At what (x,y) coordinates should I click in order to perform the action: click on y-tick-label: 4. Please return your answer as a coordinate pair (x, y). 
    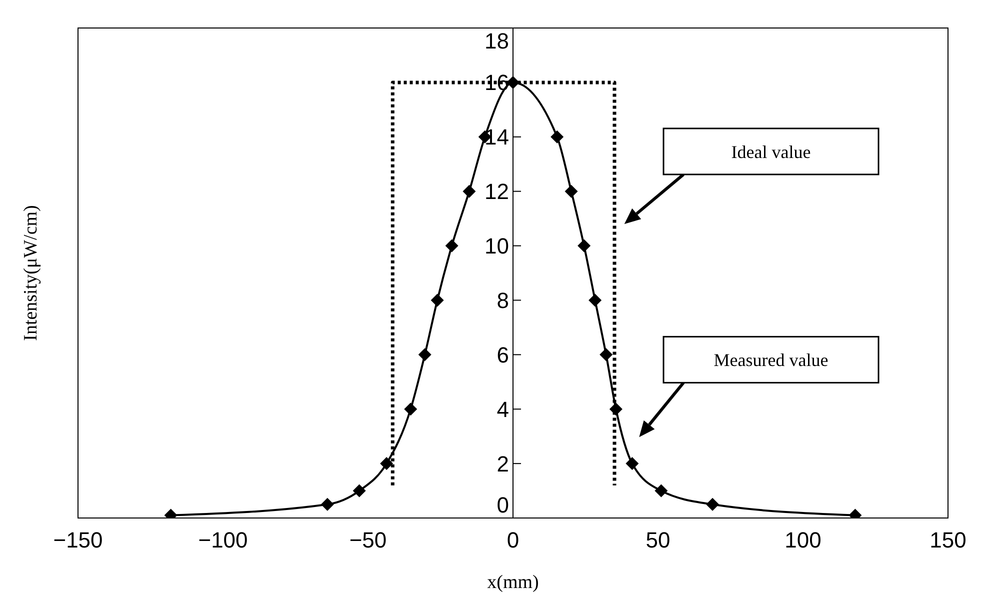
    Looking at the image, I should click on (502, 409).